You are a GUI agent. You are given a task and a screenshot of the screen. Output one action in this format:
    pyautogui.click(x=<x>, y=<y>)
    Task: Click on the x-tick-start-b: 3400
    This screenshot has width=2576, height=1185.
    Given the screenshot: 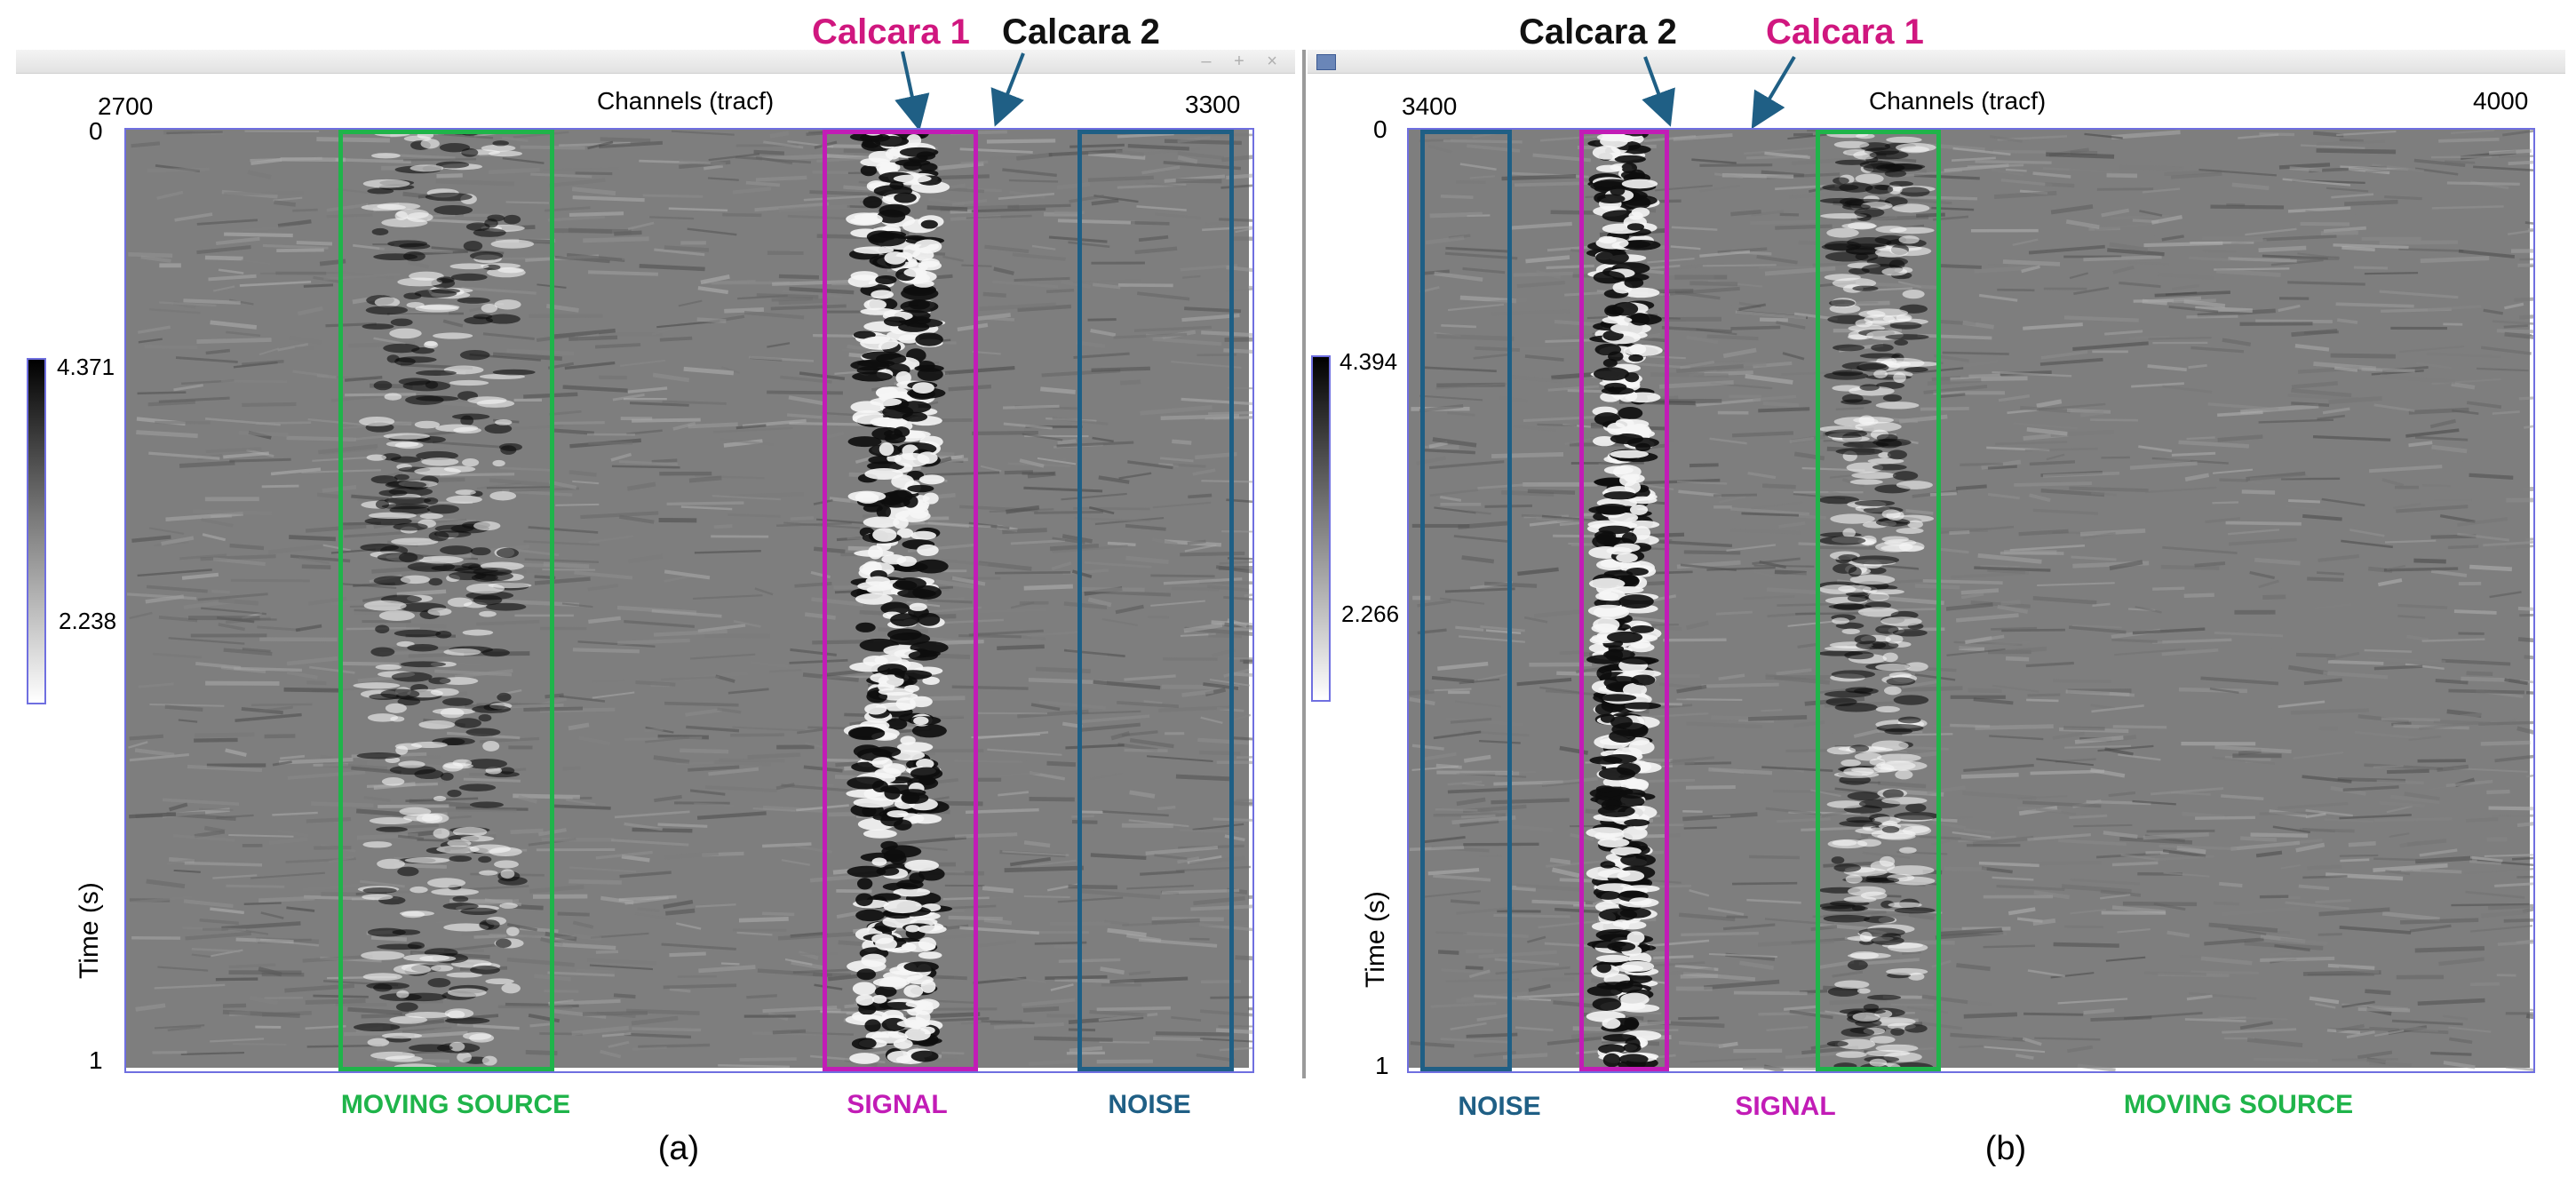 What is the action you would take?
    pyautogui.click(x=1430, y=106)
    